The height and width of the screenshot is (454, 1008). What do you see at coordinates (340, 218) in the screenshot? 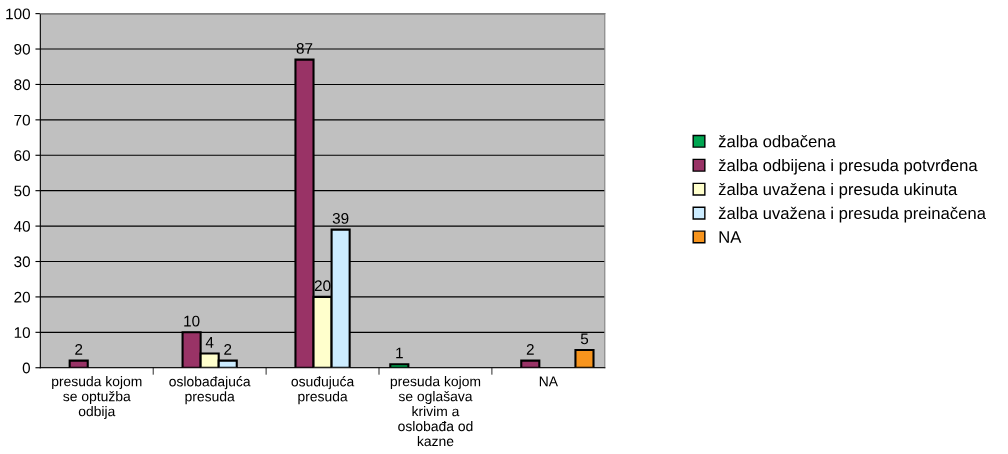
I see `data-label: 39` at bounding box center [340, 218].